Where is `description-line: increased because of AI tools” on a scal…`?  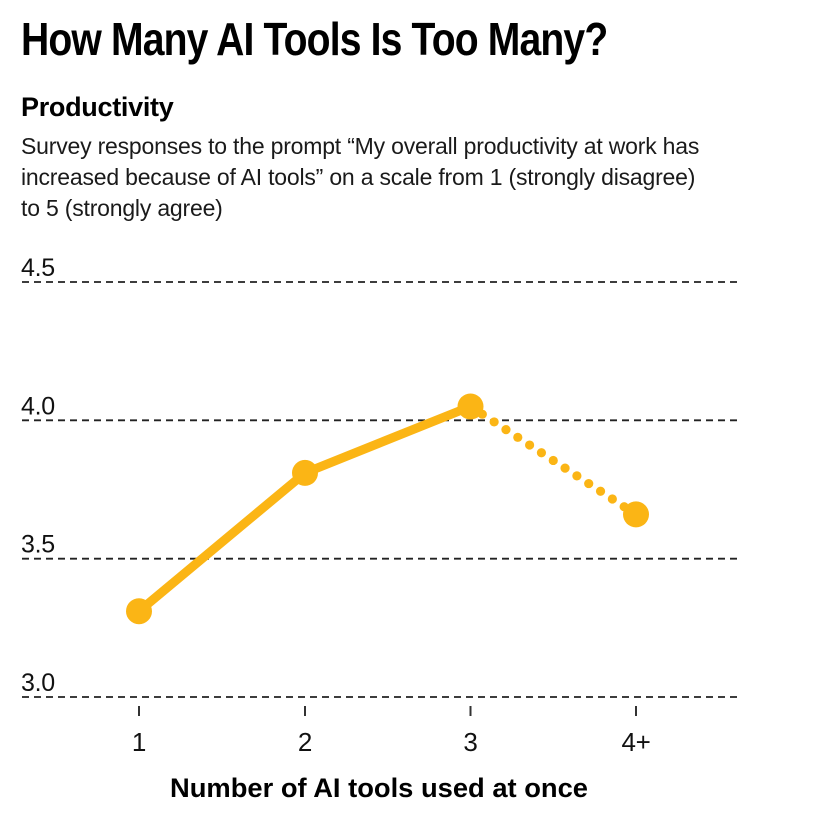
description-line: increased because of AI tools” on a scal… is located at coordinates (358, 177).